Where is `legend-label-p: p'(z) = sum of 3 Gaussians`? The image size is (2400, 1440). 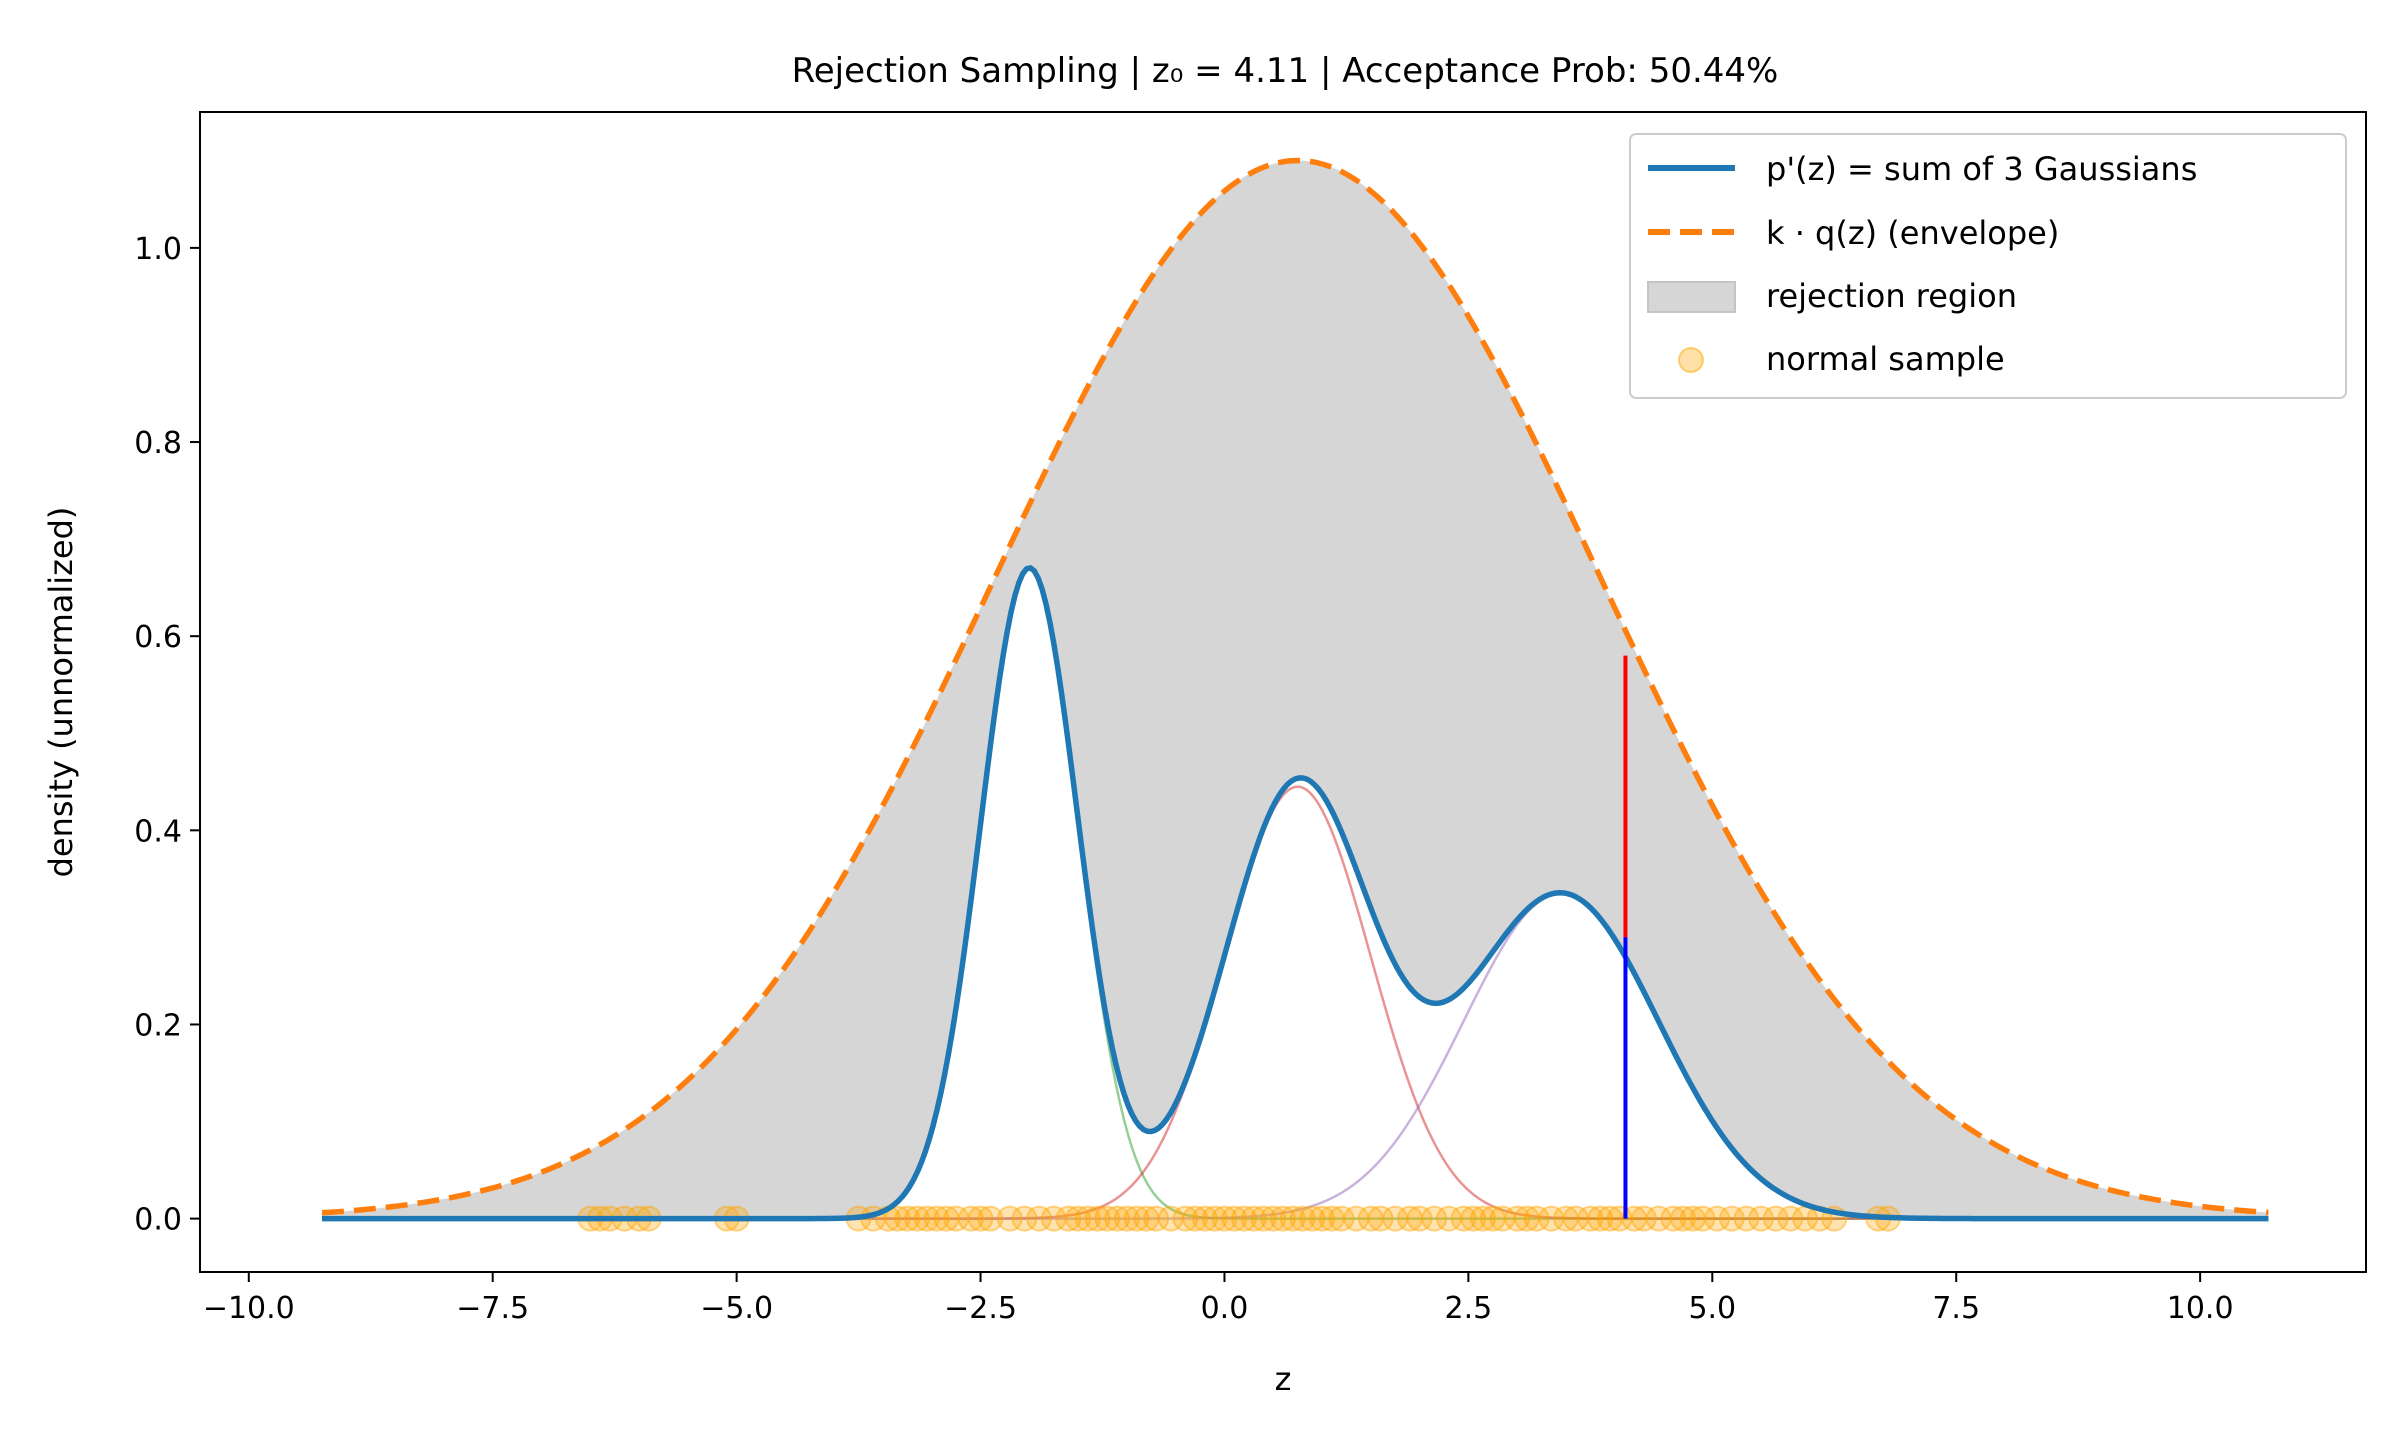 legend-label-p: p'(z) = sum of 3 Gaussians is located at coordinates (1981, 169).